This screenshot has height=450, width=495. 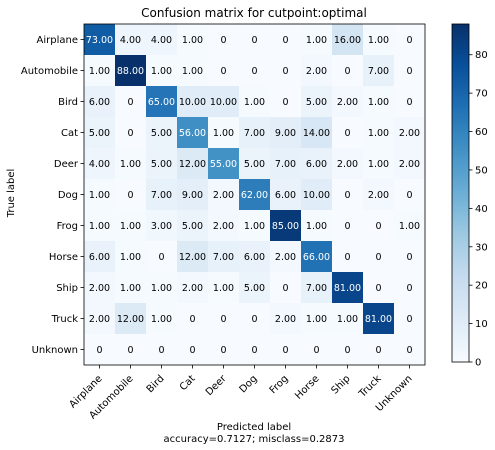 I want to click on x-tick-label: Ship, so click(x=340, y=384).